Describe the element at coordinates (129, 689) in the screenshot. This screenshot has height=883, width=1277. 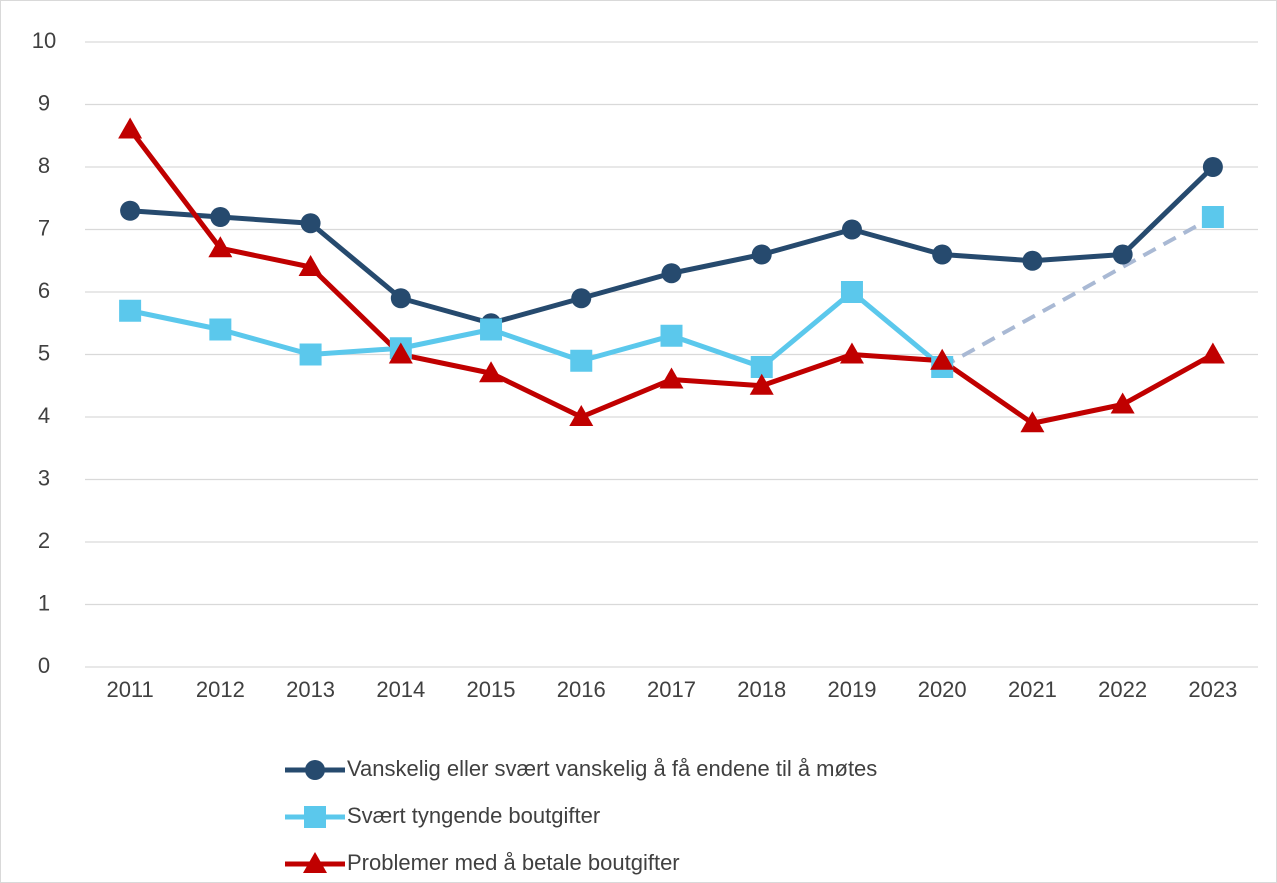
I see `x-tick-label: 2011` at that location.